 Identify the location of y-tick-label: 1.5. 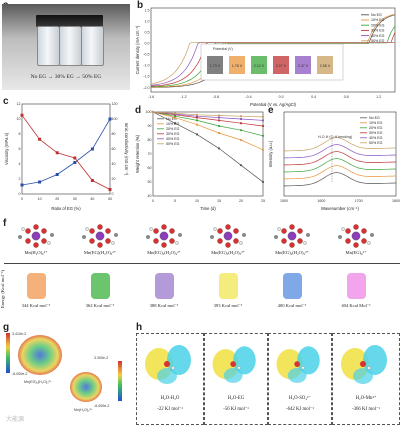
(147, 10).